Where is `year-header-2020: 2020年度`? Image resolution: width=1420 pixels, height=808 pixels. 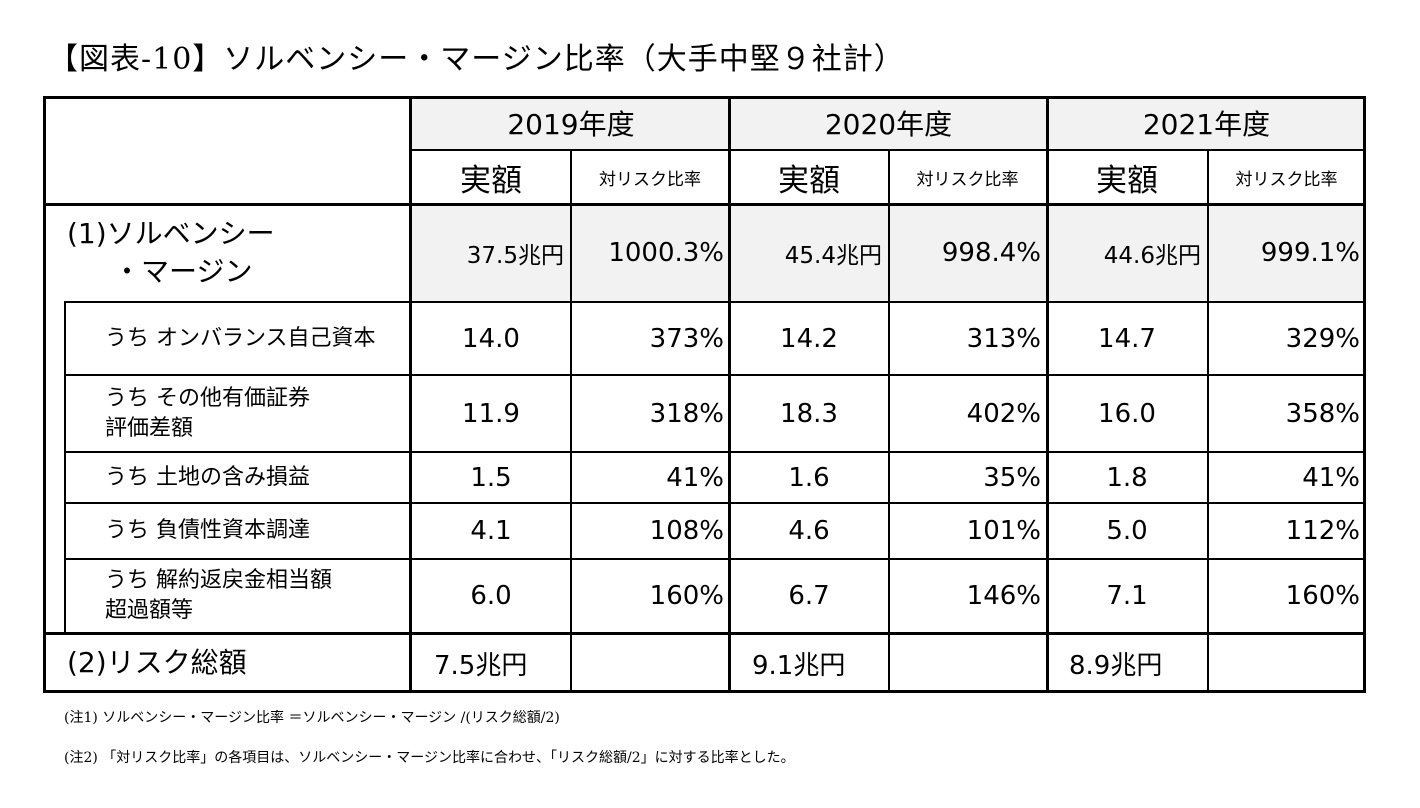
year-header-2020: 2020年度 is located at coordinates (888, 123).